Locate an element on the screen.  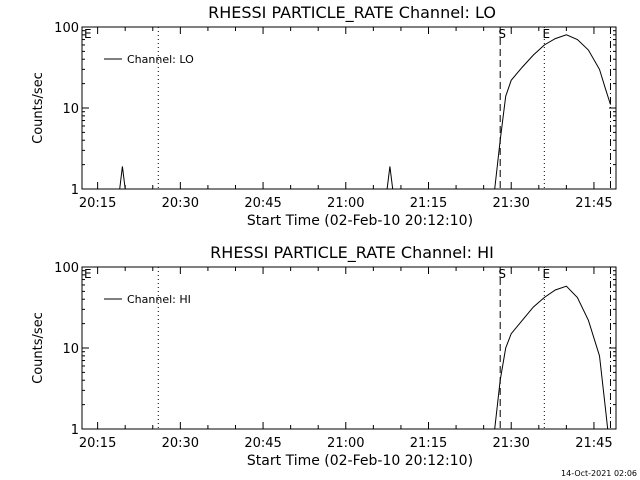
legend-hi: Channel: HI is located at coordinates (147, 299).